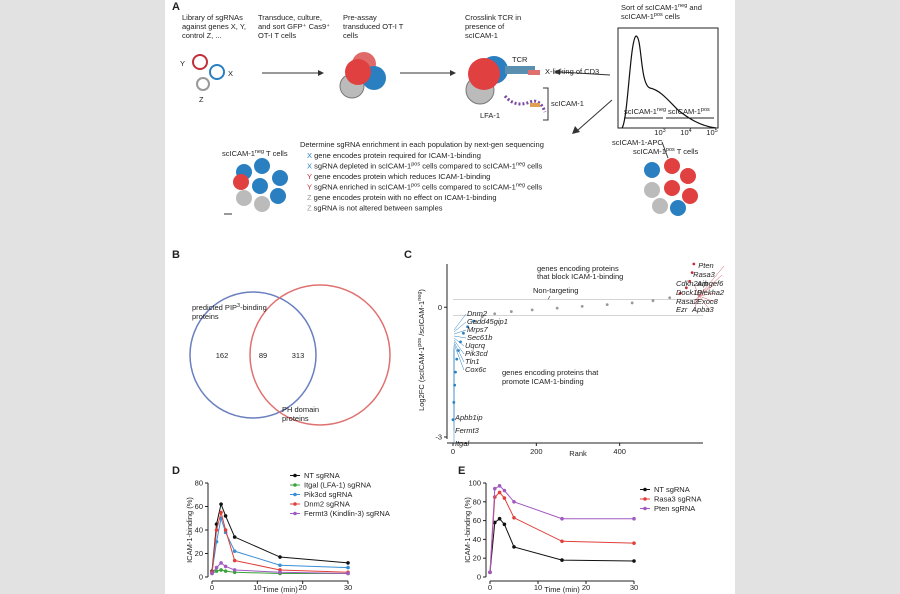 This screenshot has height=594, width=900. What do you see at coordinates (468, 417) in the screenshot?
I see `gene-label-blue: Apbb1ip` at bounding box center [468, 417].